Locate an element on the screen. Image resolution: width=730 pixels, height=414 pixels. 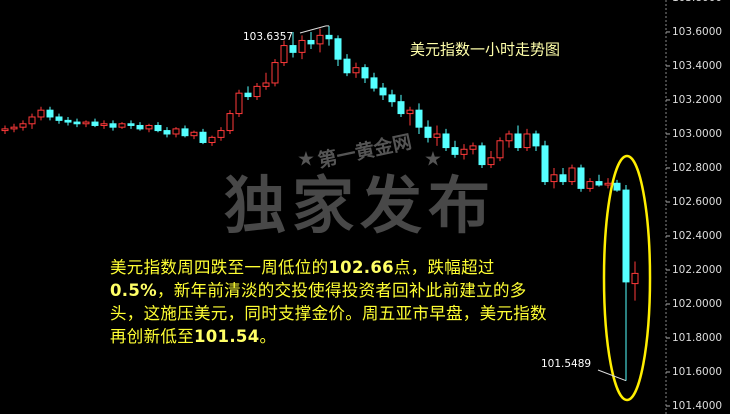
note-text: 102.66 is located at coordinates (361, 267).